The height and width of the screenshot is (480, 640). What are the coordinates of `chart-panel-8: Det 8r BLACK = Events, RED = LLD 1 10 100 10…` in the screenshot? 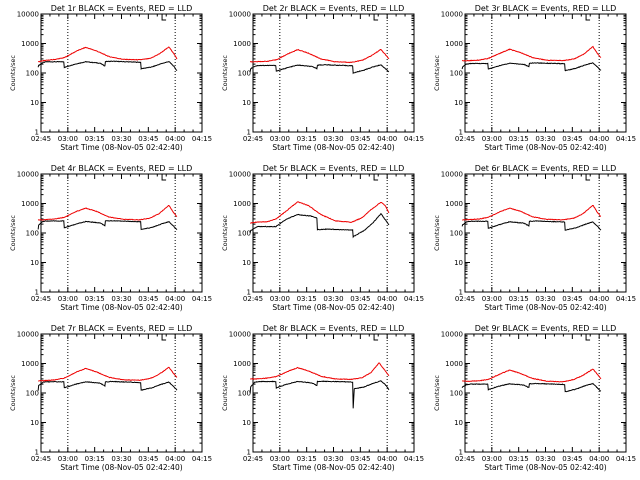 It's located at (322, 398).